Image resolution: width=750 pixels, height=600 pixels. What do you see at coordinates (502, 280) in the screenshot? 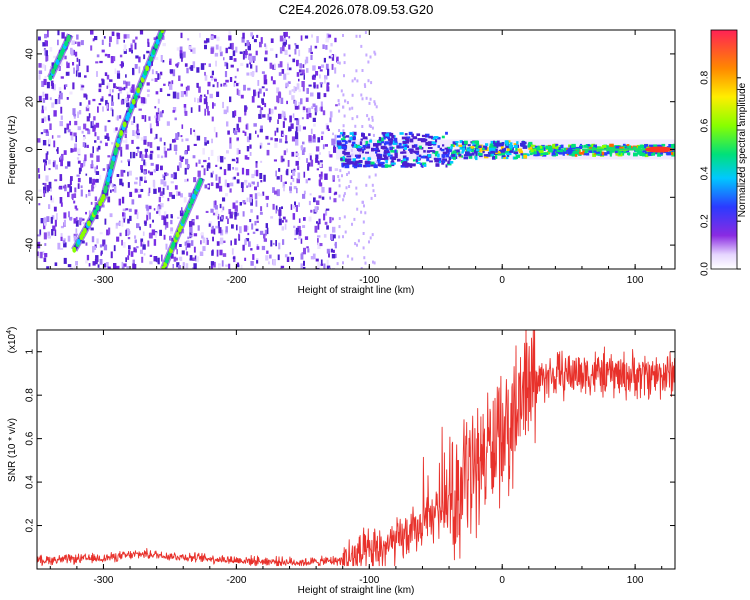
I see `x-tick-label: 0` at bounding box center [502, 280].